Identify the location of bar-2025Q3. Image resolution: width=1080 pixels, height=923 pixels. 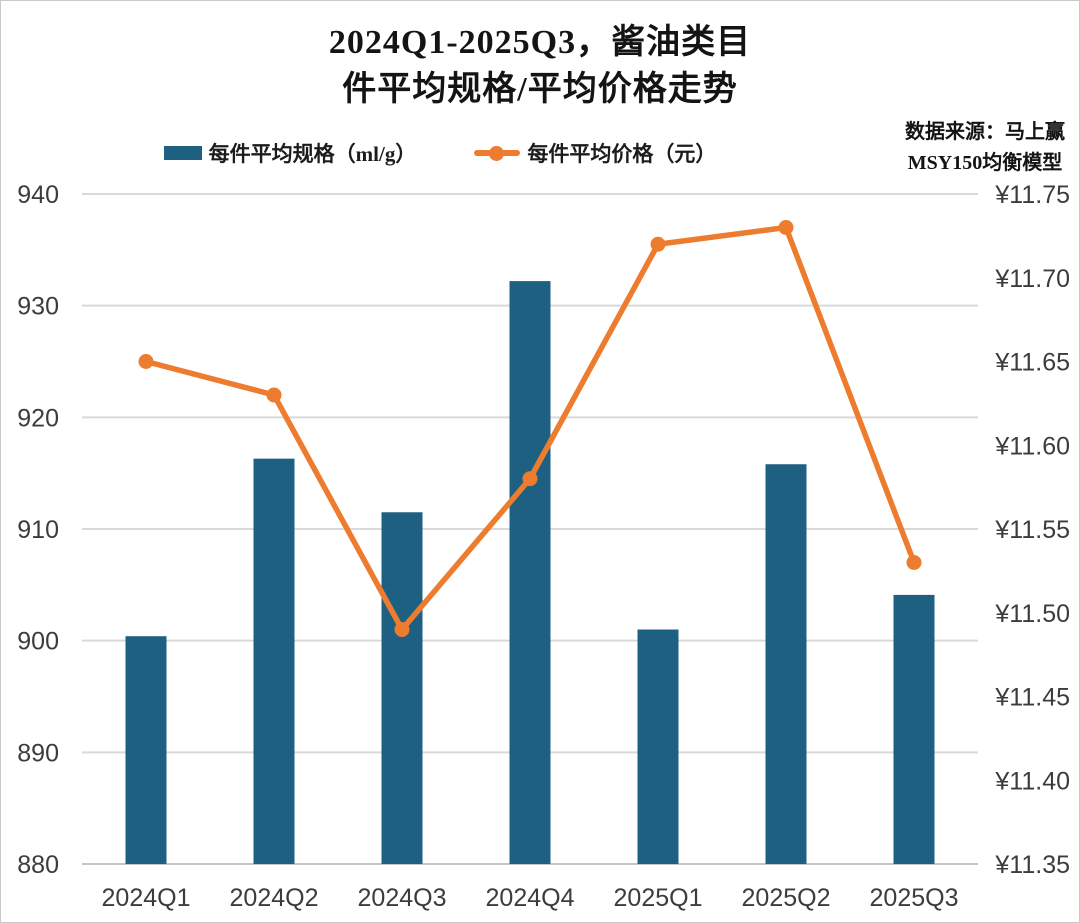
(914, 729).